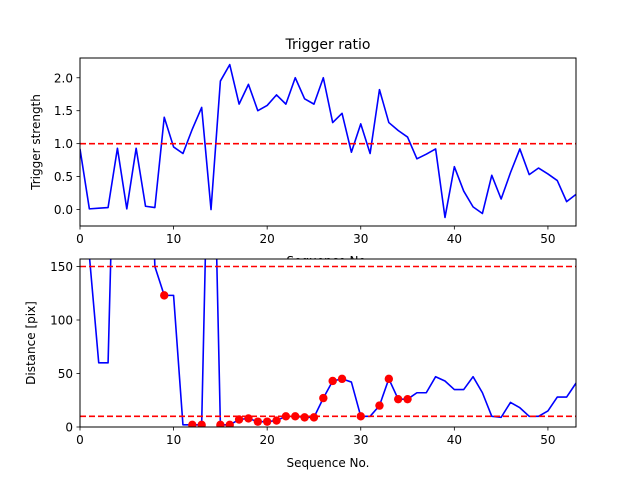 This screenshot has width=640, height=480. Describe the element at coordinates (61, 267) in the screenshot. I see `bottom-ytick-label: 150` at that location.